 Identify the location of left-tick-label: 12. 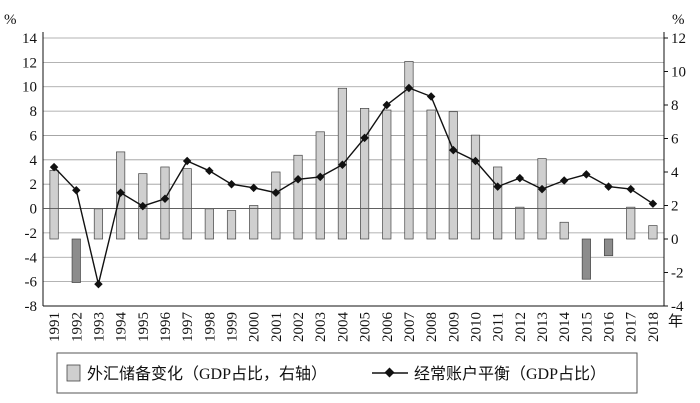
(29, 63).